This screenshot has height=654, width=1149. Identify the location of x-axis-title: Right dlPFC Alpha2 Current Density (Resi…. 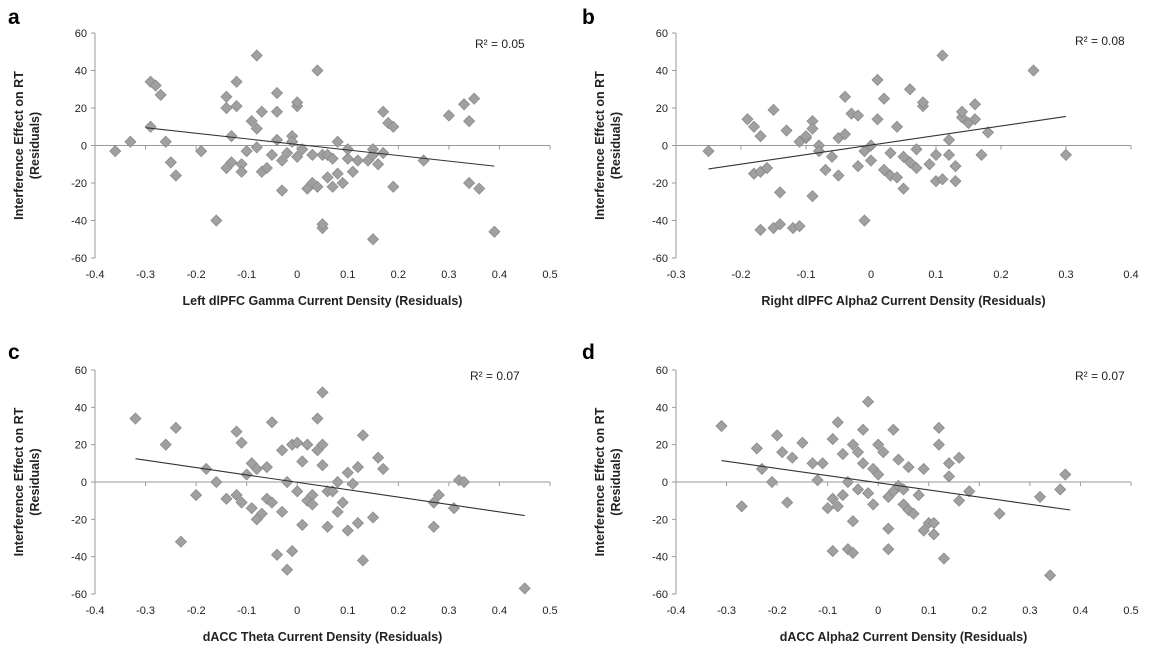
(903, 301).